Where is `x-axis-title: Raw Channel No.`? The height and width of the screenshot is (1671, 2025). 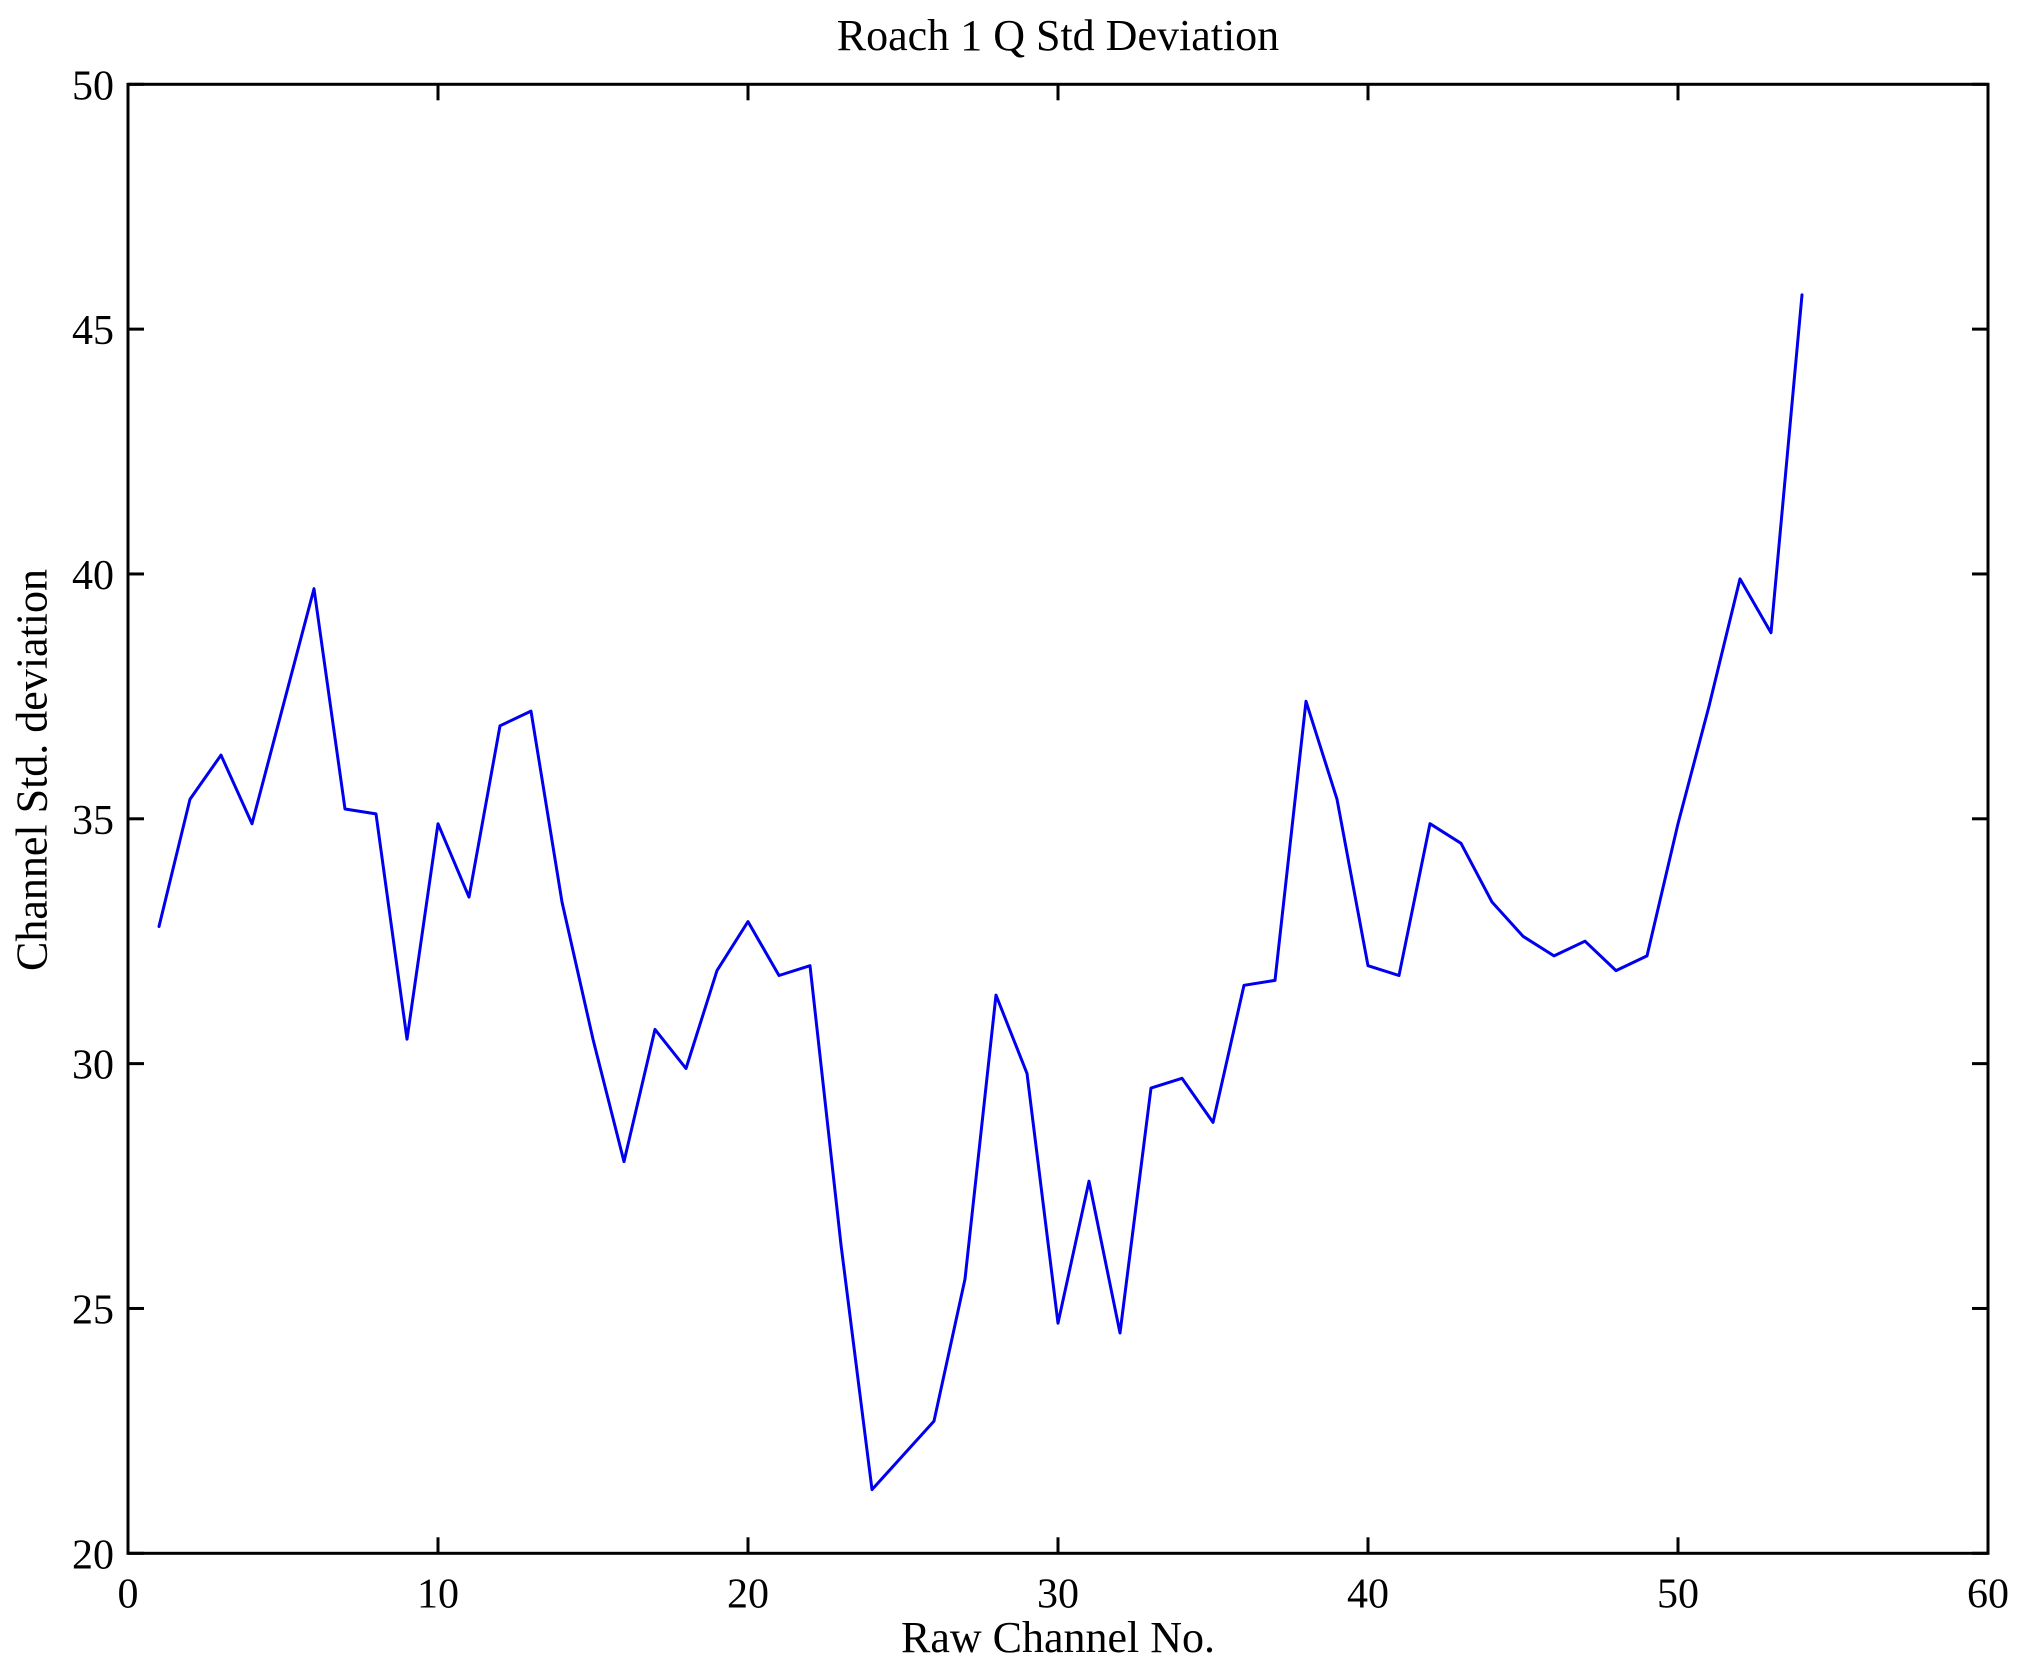
x-axis-title: Raw Channel No. is located at coordinates (1058, 1637).